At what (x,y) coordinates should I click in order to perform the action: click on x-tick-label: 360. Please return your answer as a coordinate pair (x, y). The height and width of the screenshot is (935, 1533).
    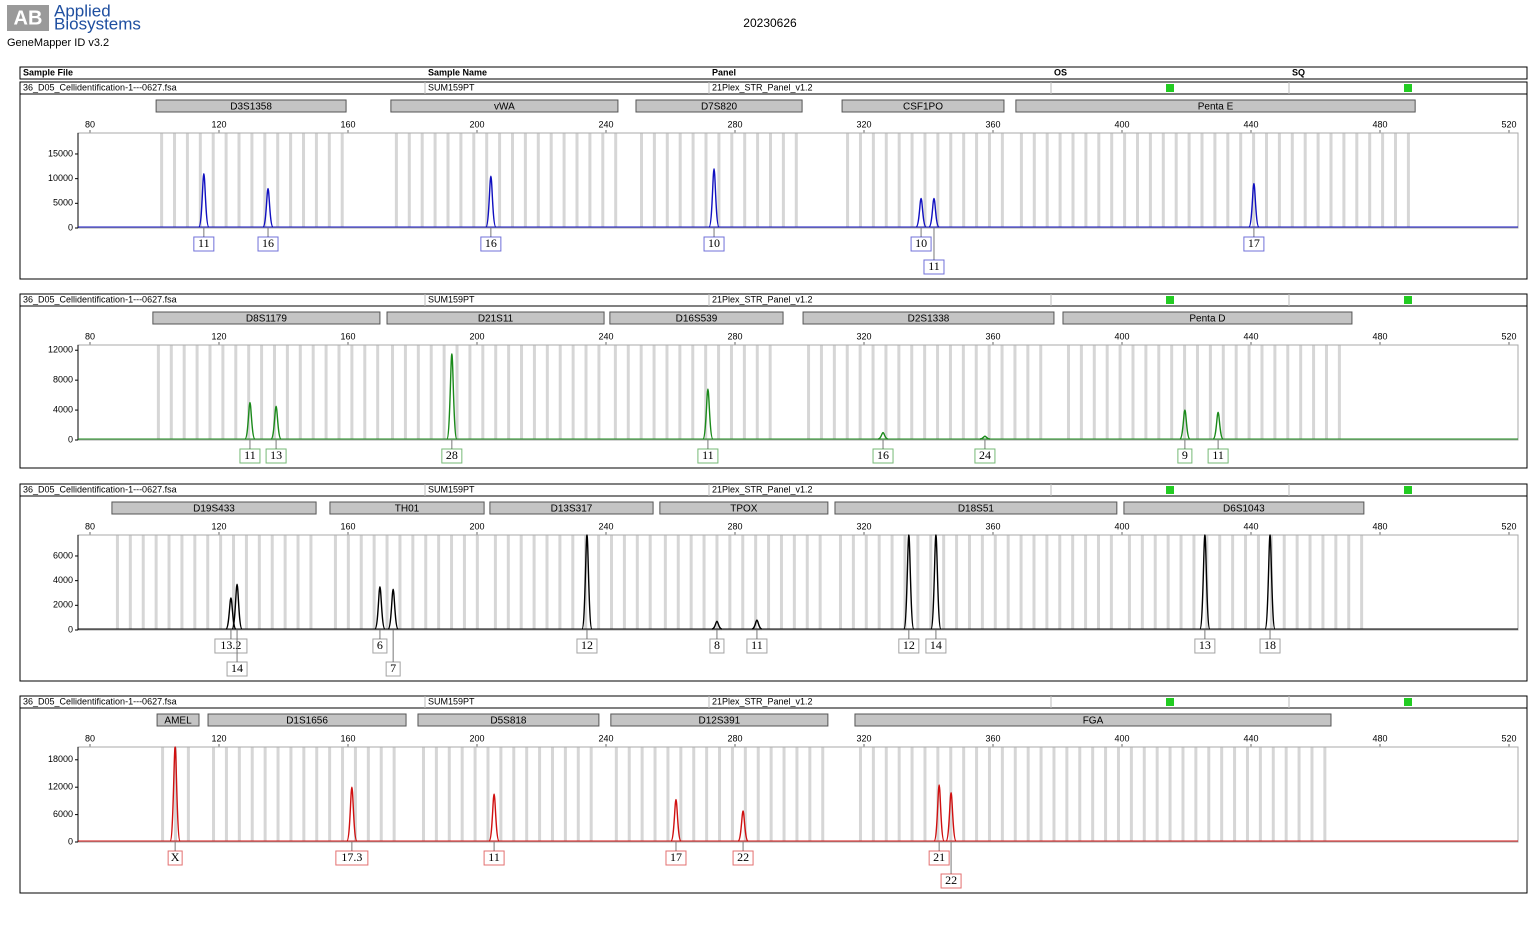
    Looking at the image, I should click on (992, 124).